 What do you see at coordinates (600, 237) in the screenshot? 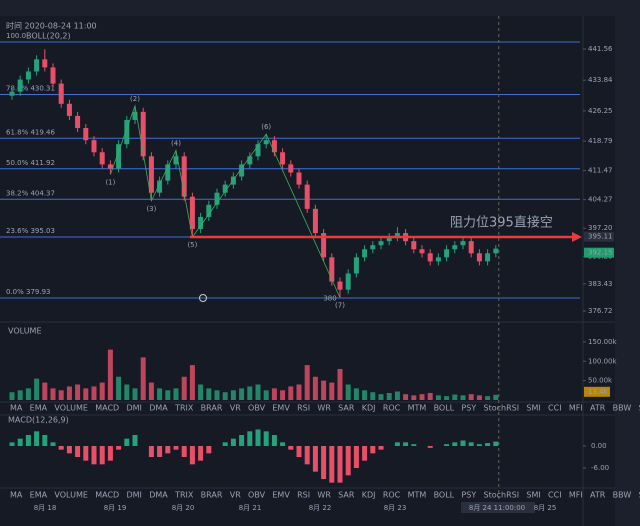
I see `price-marker-label: 395.11` at bounding box center [600, 237].